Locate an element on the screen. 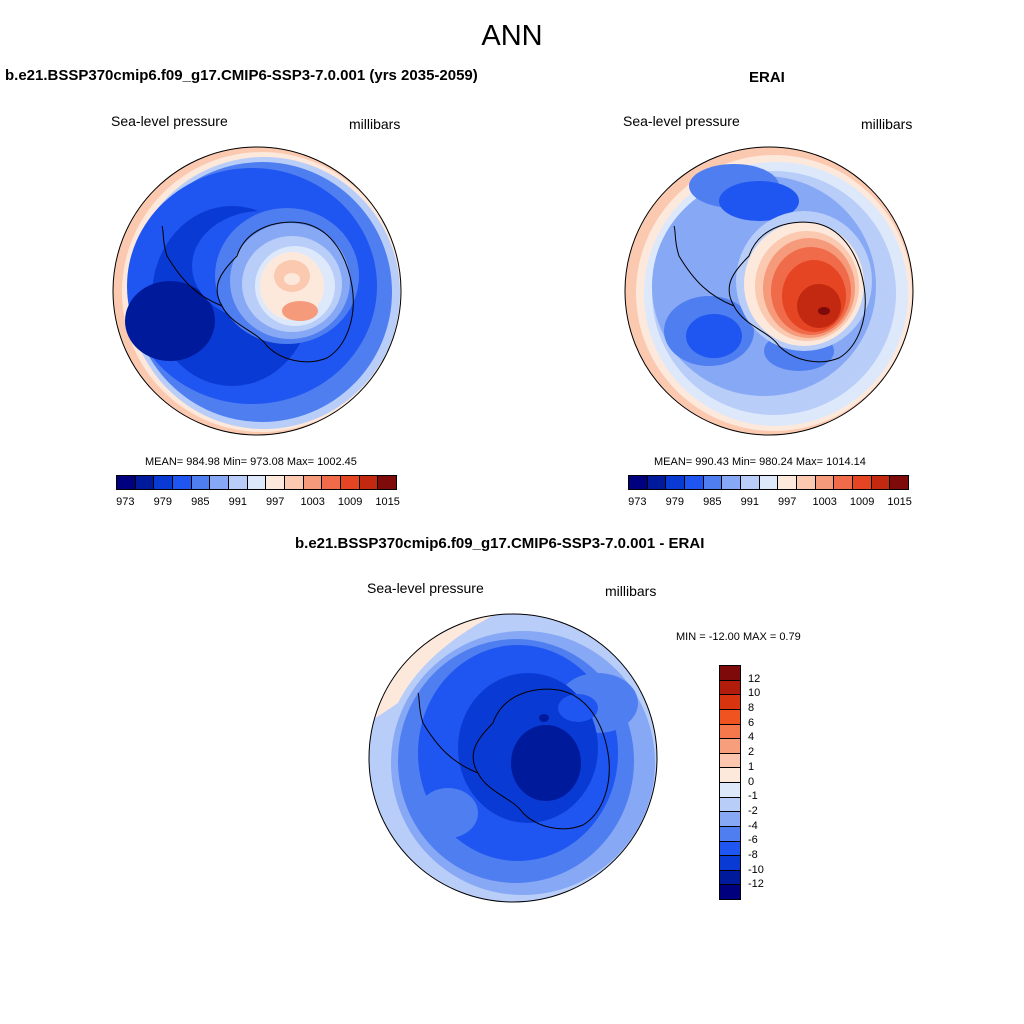 The width and height of the screenshot is (1024, 1024). panel-2-variable-label: Sea-level pressure is located at coordinates (681, 121).